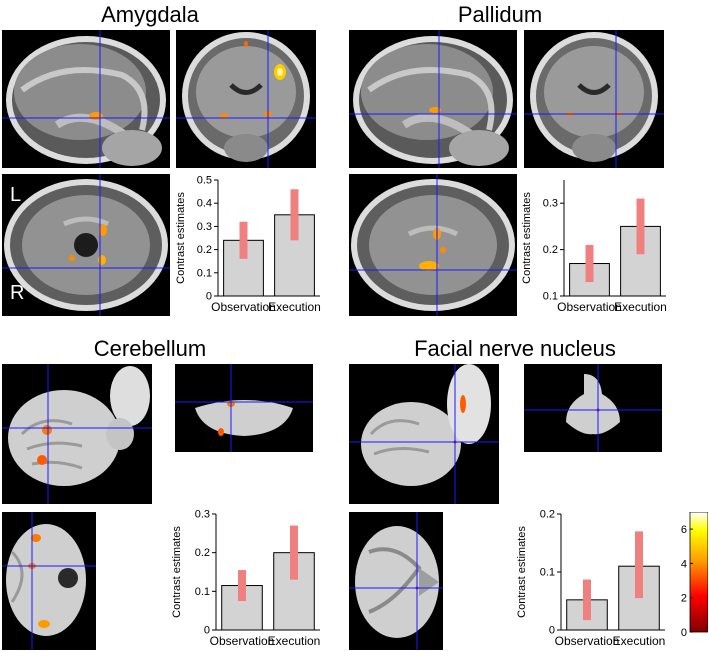  I want to click on cerebellum-title: Cerebellum, so click(150, 348).